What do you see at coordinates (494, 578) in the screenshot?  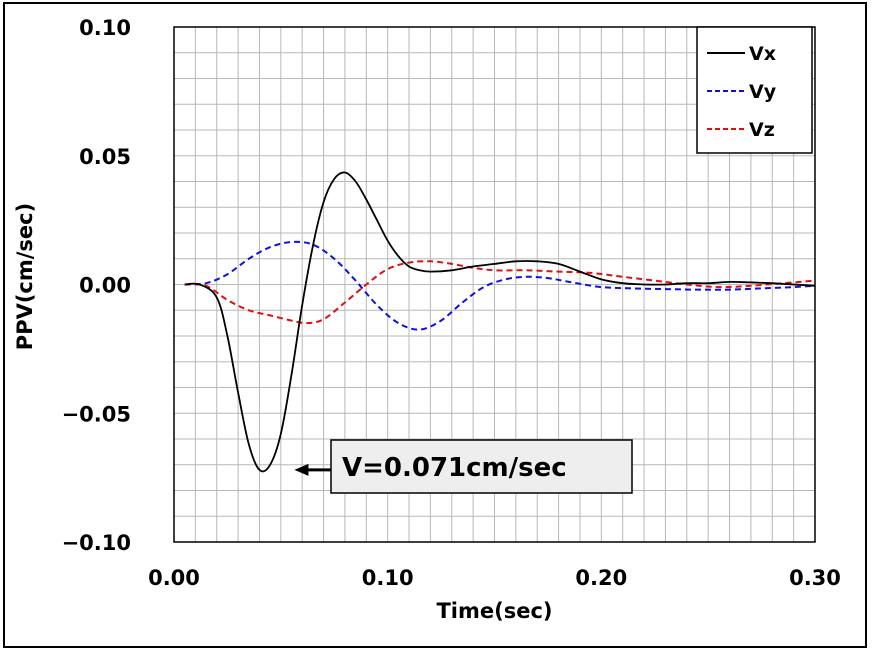 I see `x-tick-labels: 0.00 0.10 0.20 0.30` at bounding box center [494, 578].